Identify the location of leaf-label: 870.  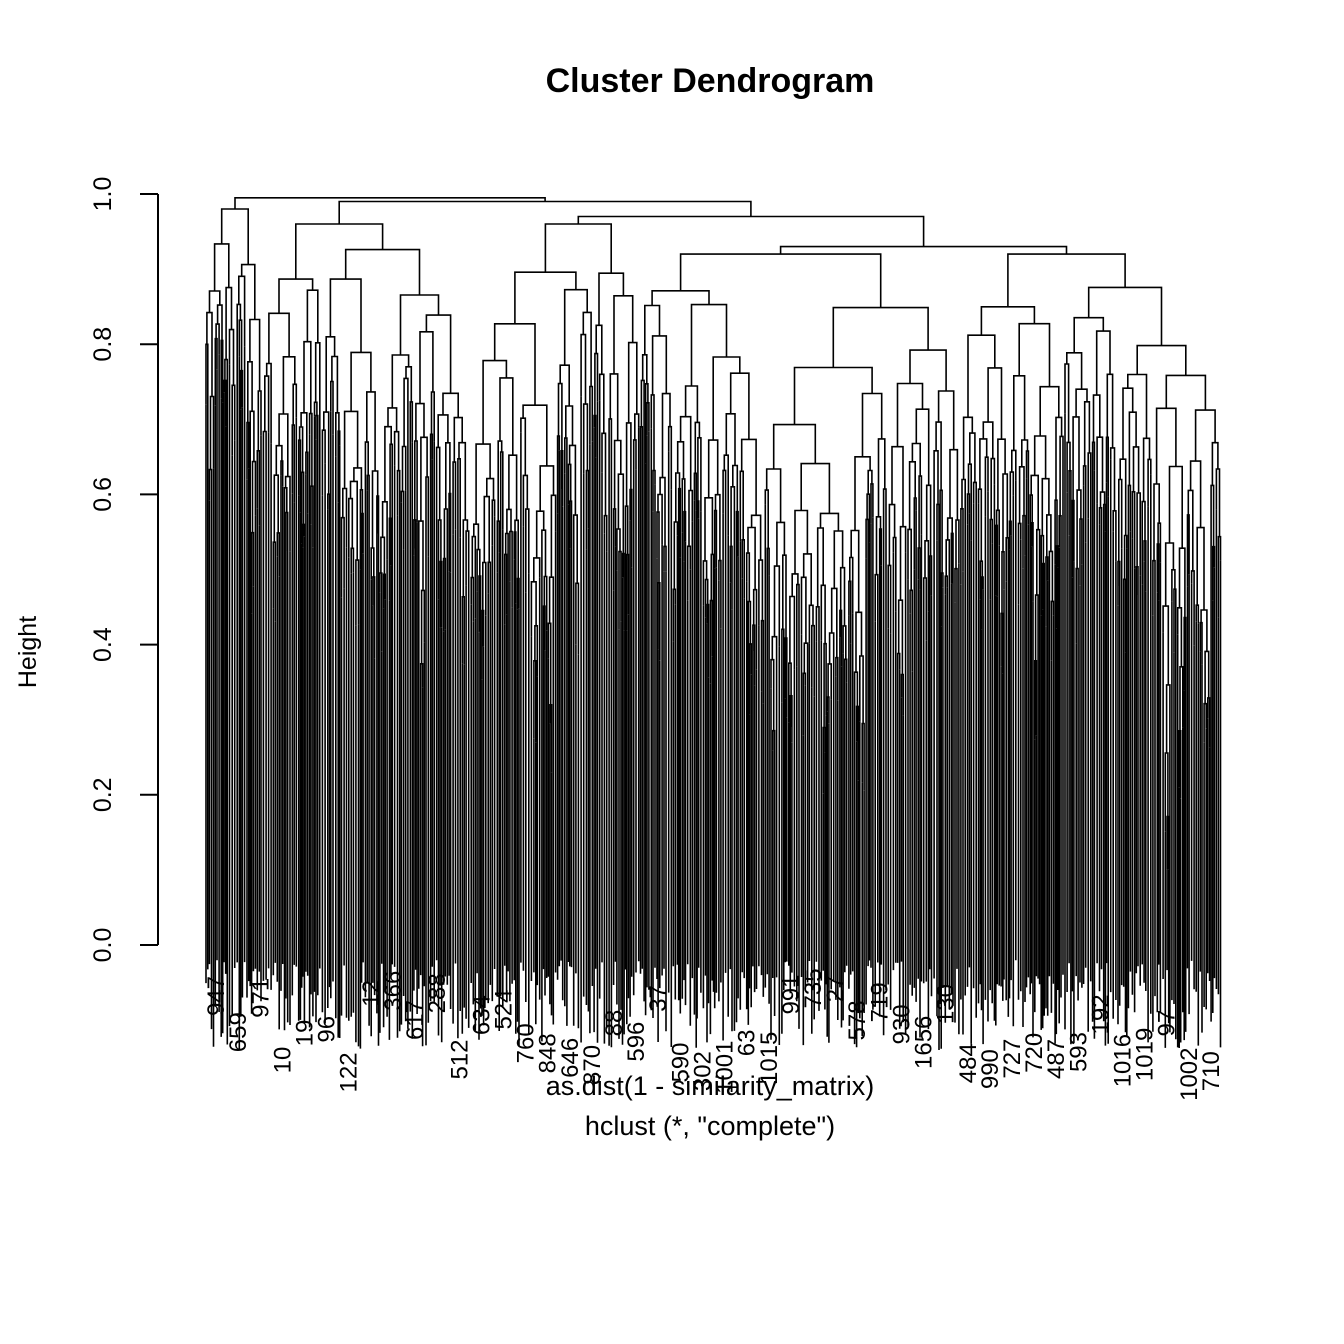
(592, 1065).